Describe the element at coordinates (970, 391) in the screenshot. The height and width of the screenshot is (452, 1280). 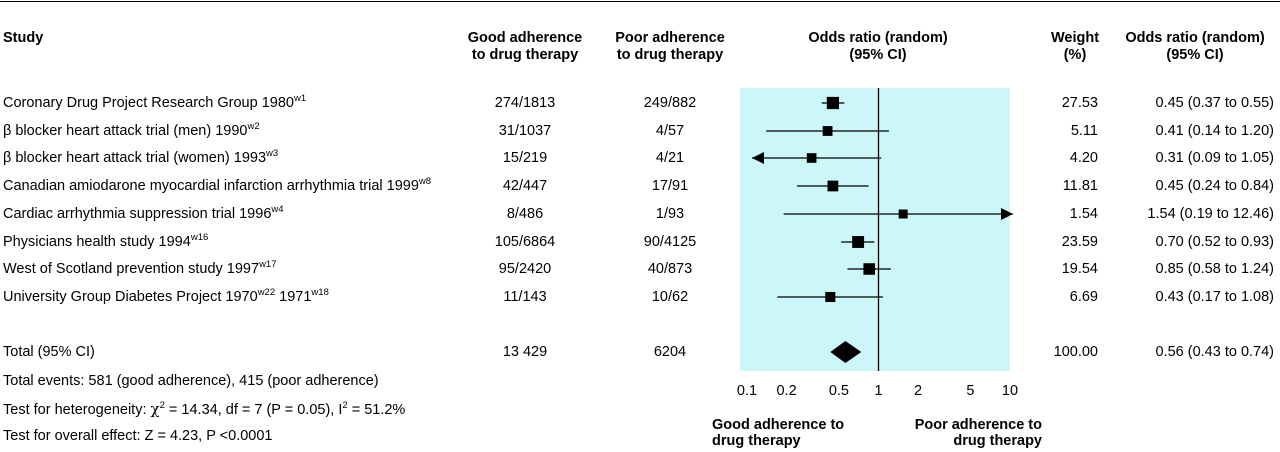
I see `tick-label: 5` at that location.